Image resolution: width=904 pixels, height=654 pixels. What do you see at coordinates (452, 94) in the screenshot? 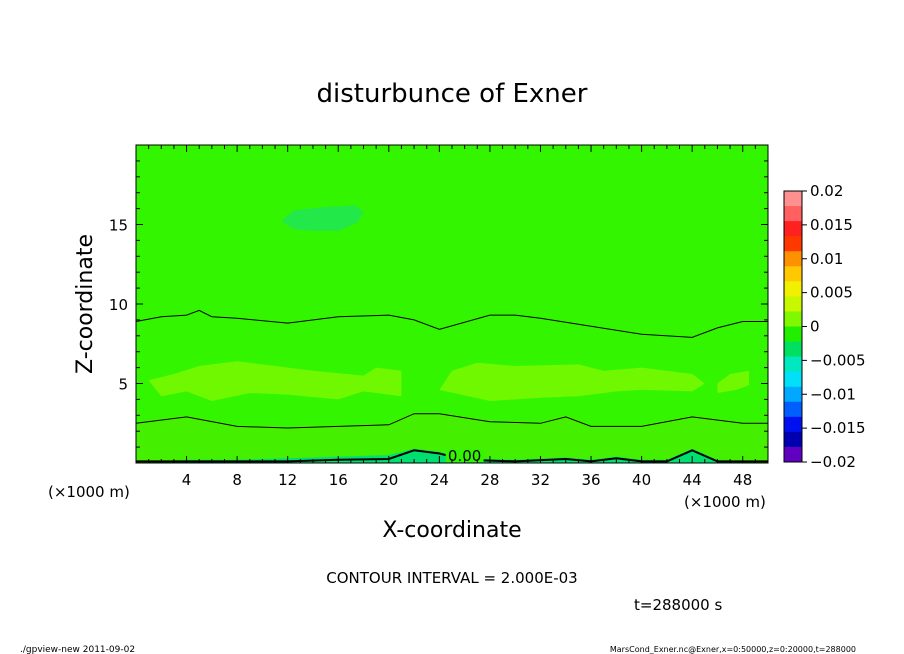
I see `chart-title: disturbunce of Exner` at bounding box center [452, 94].